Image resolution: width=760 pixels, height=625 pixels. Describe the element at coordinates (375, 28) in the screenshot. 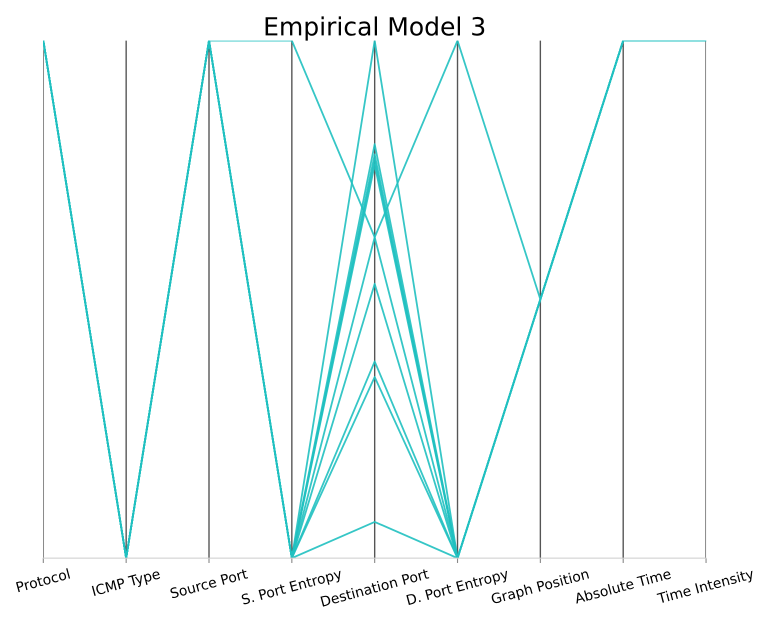

I see `chart-title: Empirical Model 3` at that location.